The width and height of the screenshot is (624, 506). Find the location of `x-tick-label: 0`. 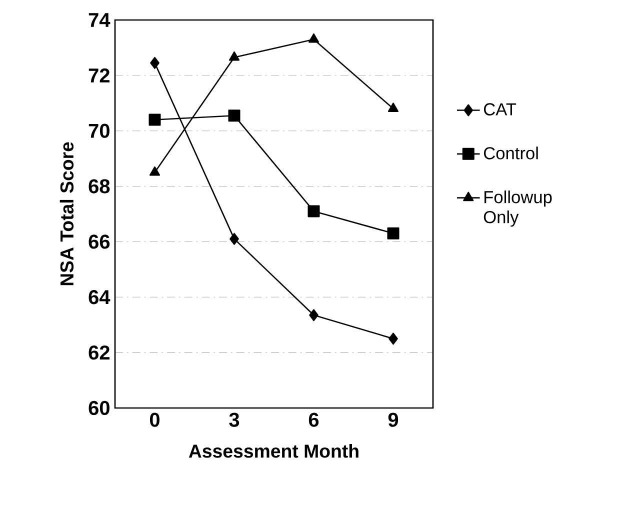

x-tick-label: 0 is located at coordinates (155, 419).